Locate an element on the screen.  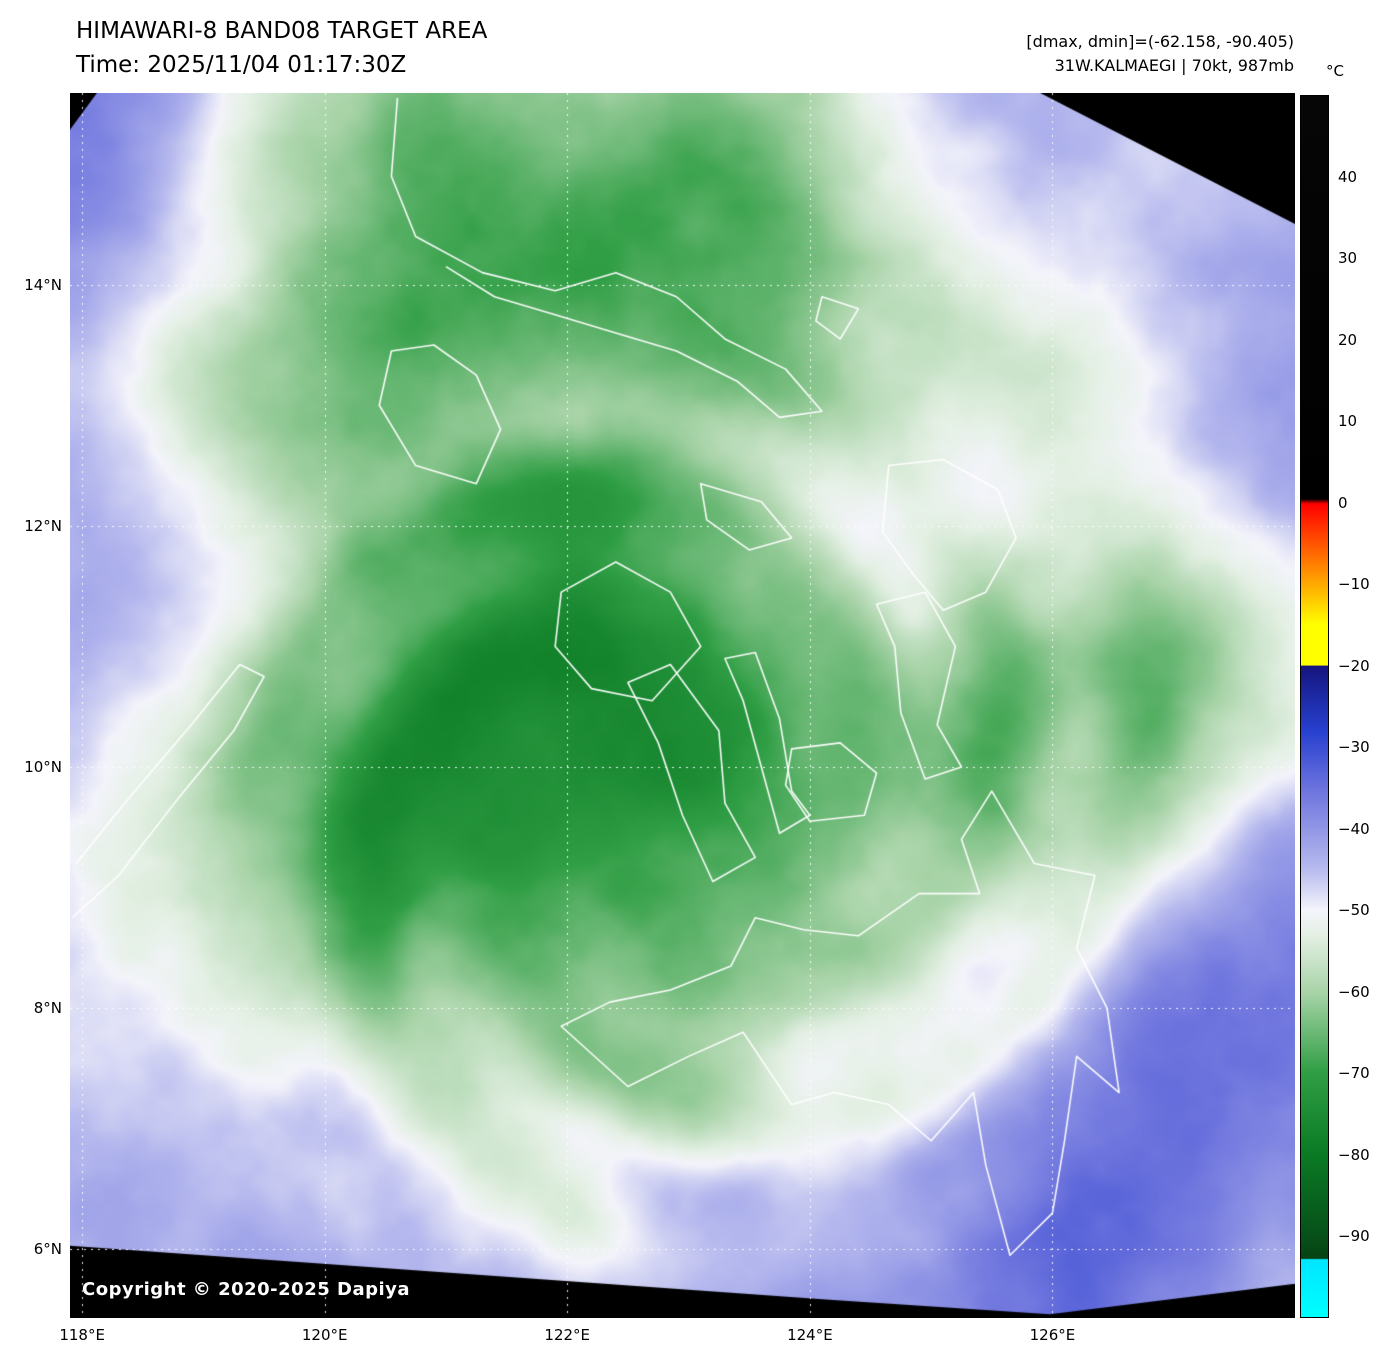
lon-tick-label: 120°E is located at coordinates (324, 1335).